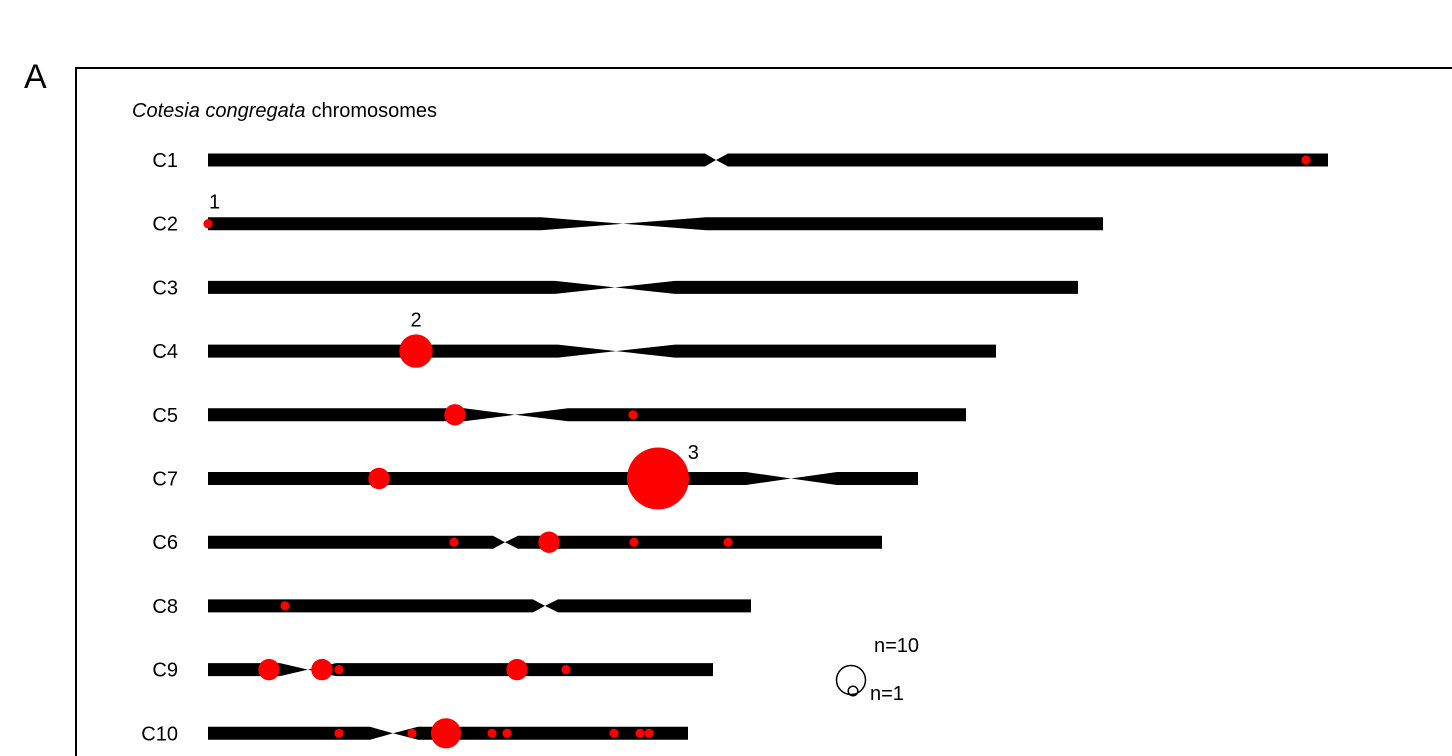 Image resolution: width=1452 pixels, height=756 pixels. I want to click on chromosome-label: C1, so click(165, 161).